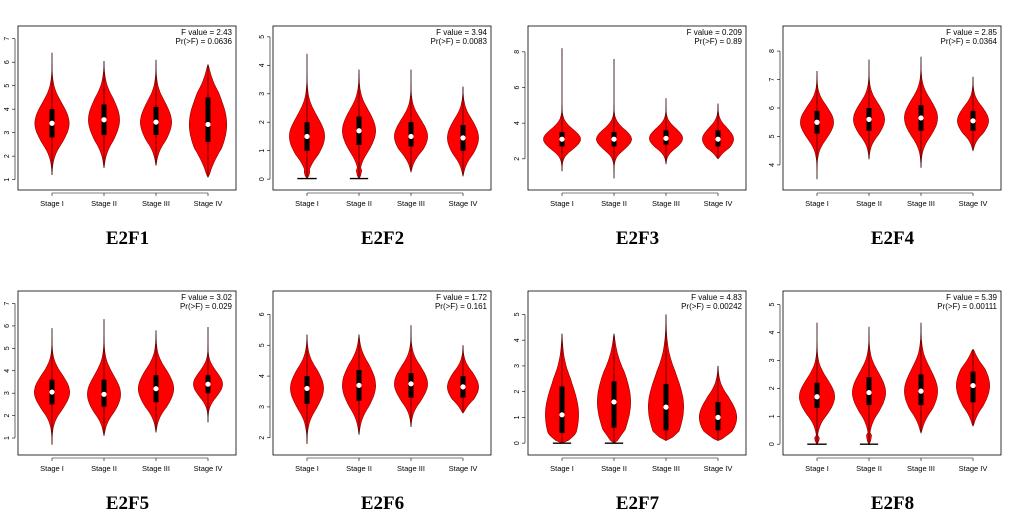 Image resolution: width=1020 pixels, height=530 pixels. I want to click on f-value-label: F value = 3.94, so click(461, 32).